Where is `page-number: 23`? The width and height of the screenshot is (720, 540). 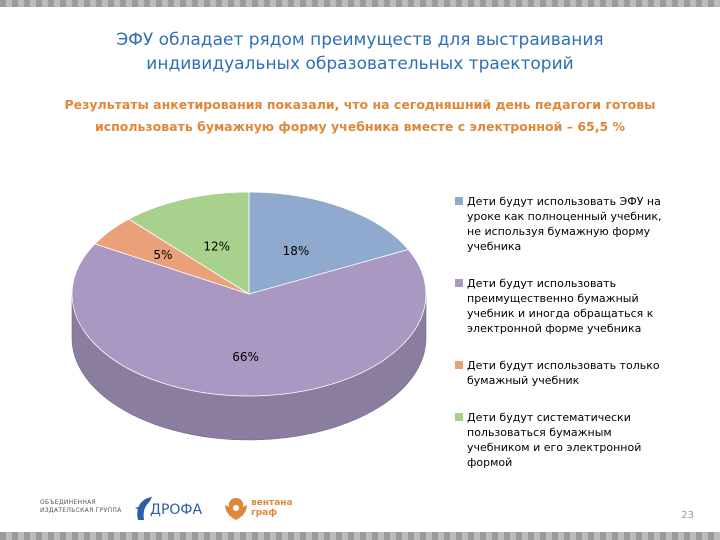 page-number: 23 is located at coordinates (687, 515).